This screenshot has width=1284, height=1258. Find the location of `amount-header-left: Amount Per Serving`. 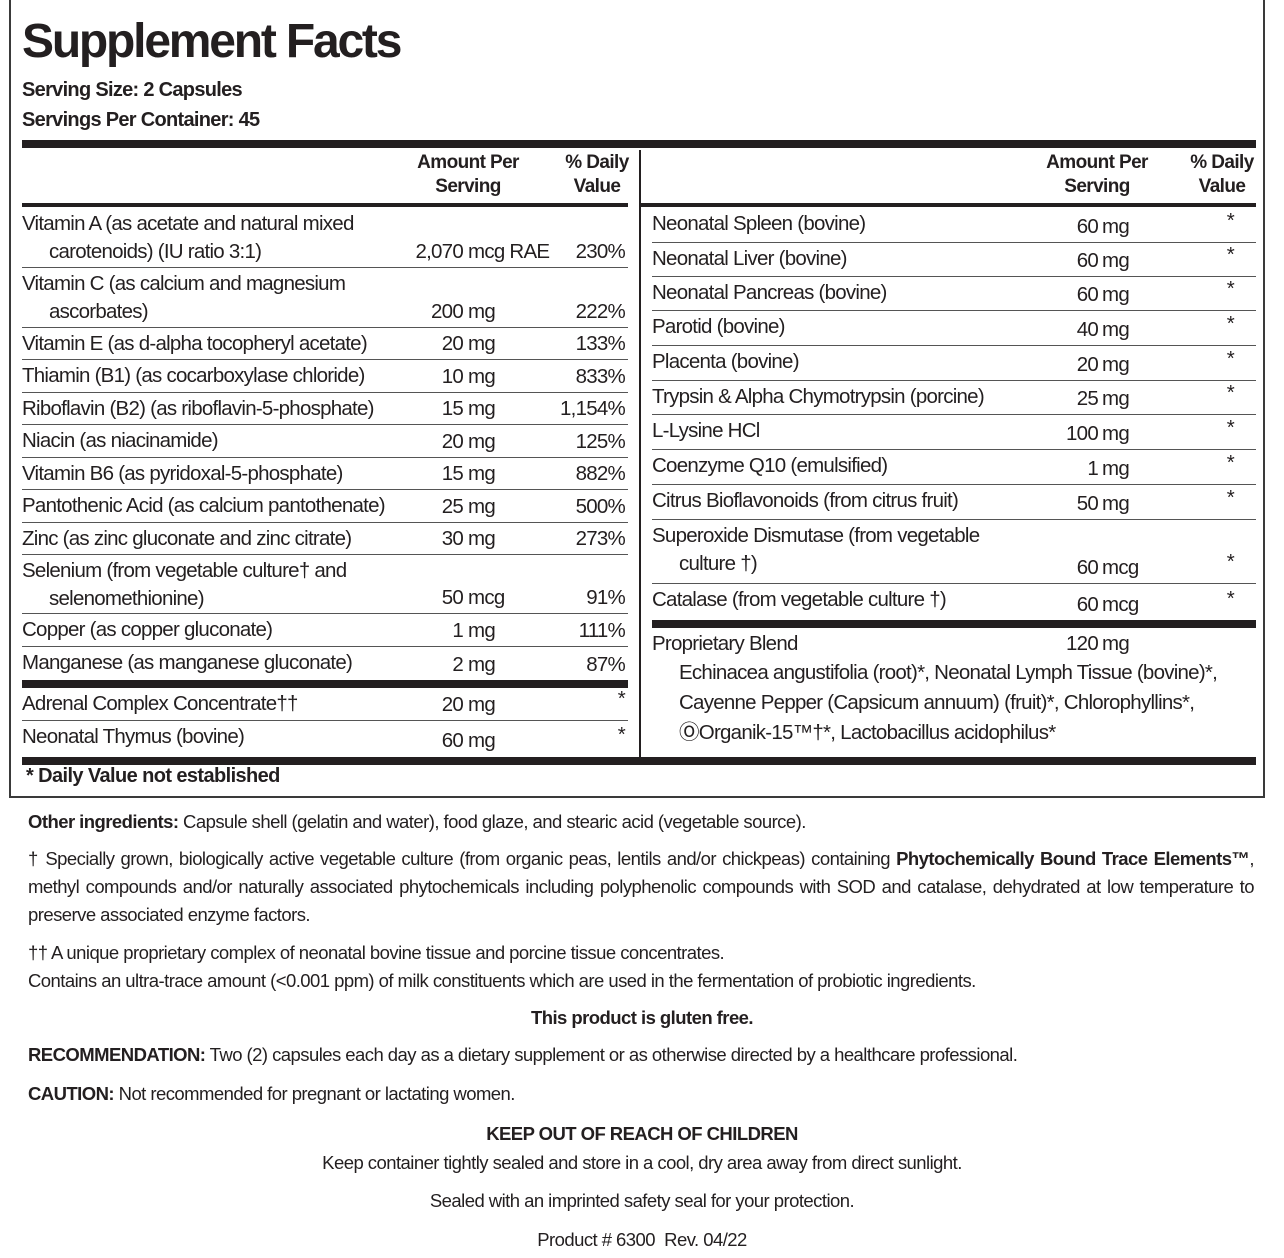

amount-header-left: Amount Per Serving is located at coordinates (468, 175).